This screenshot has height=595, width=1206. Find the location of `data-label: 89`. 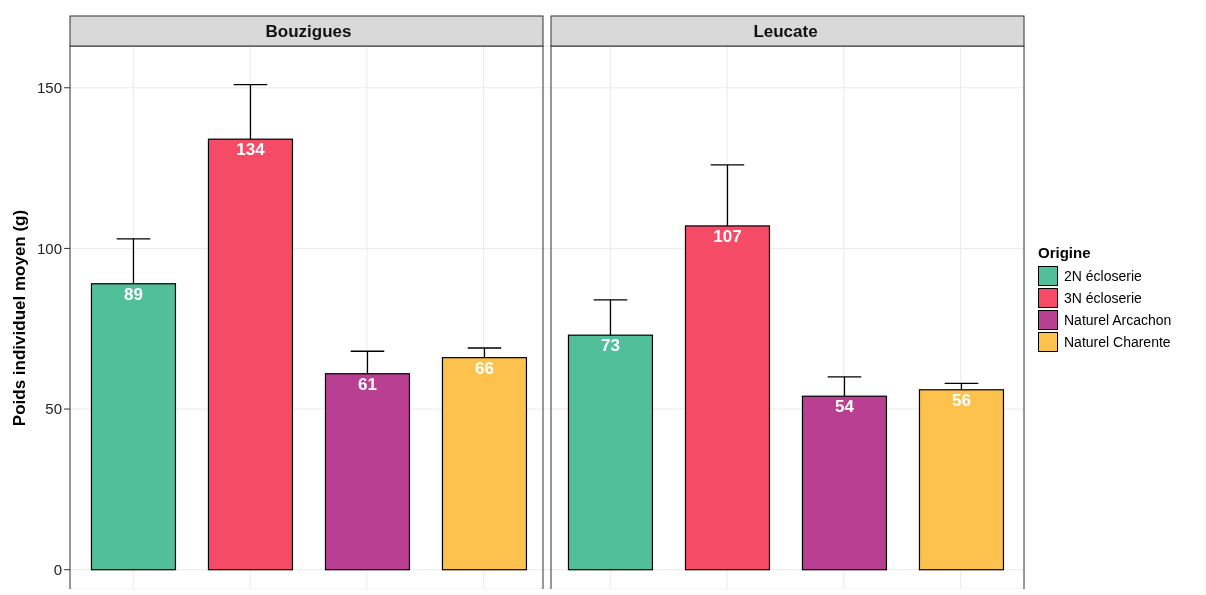

data-label: 89 is located at coordinates (133, 294).